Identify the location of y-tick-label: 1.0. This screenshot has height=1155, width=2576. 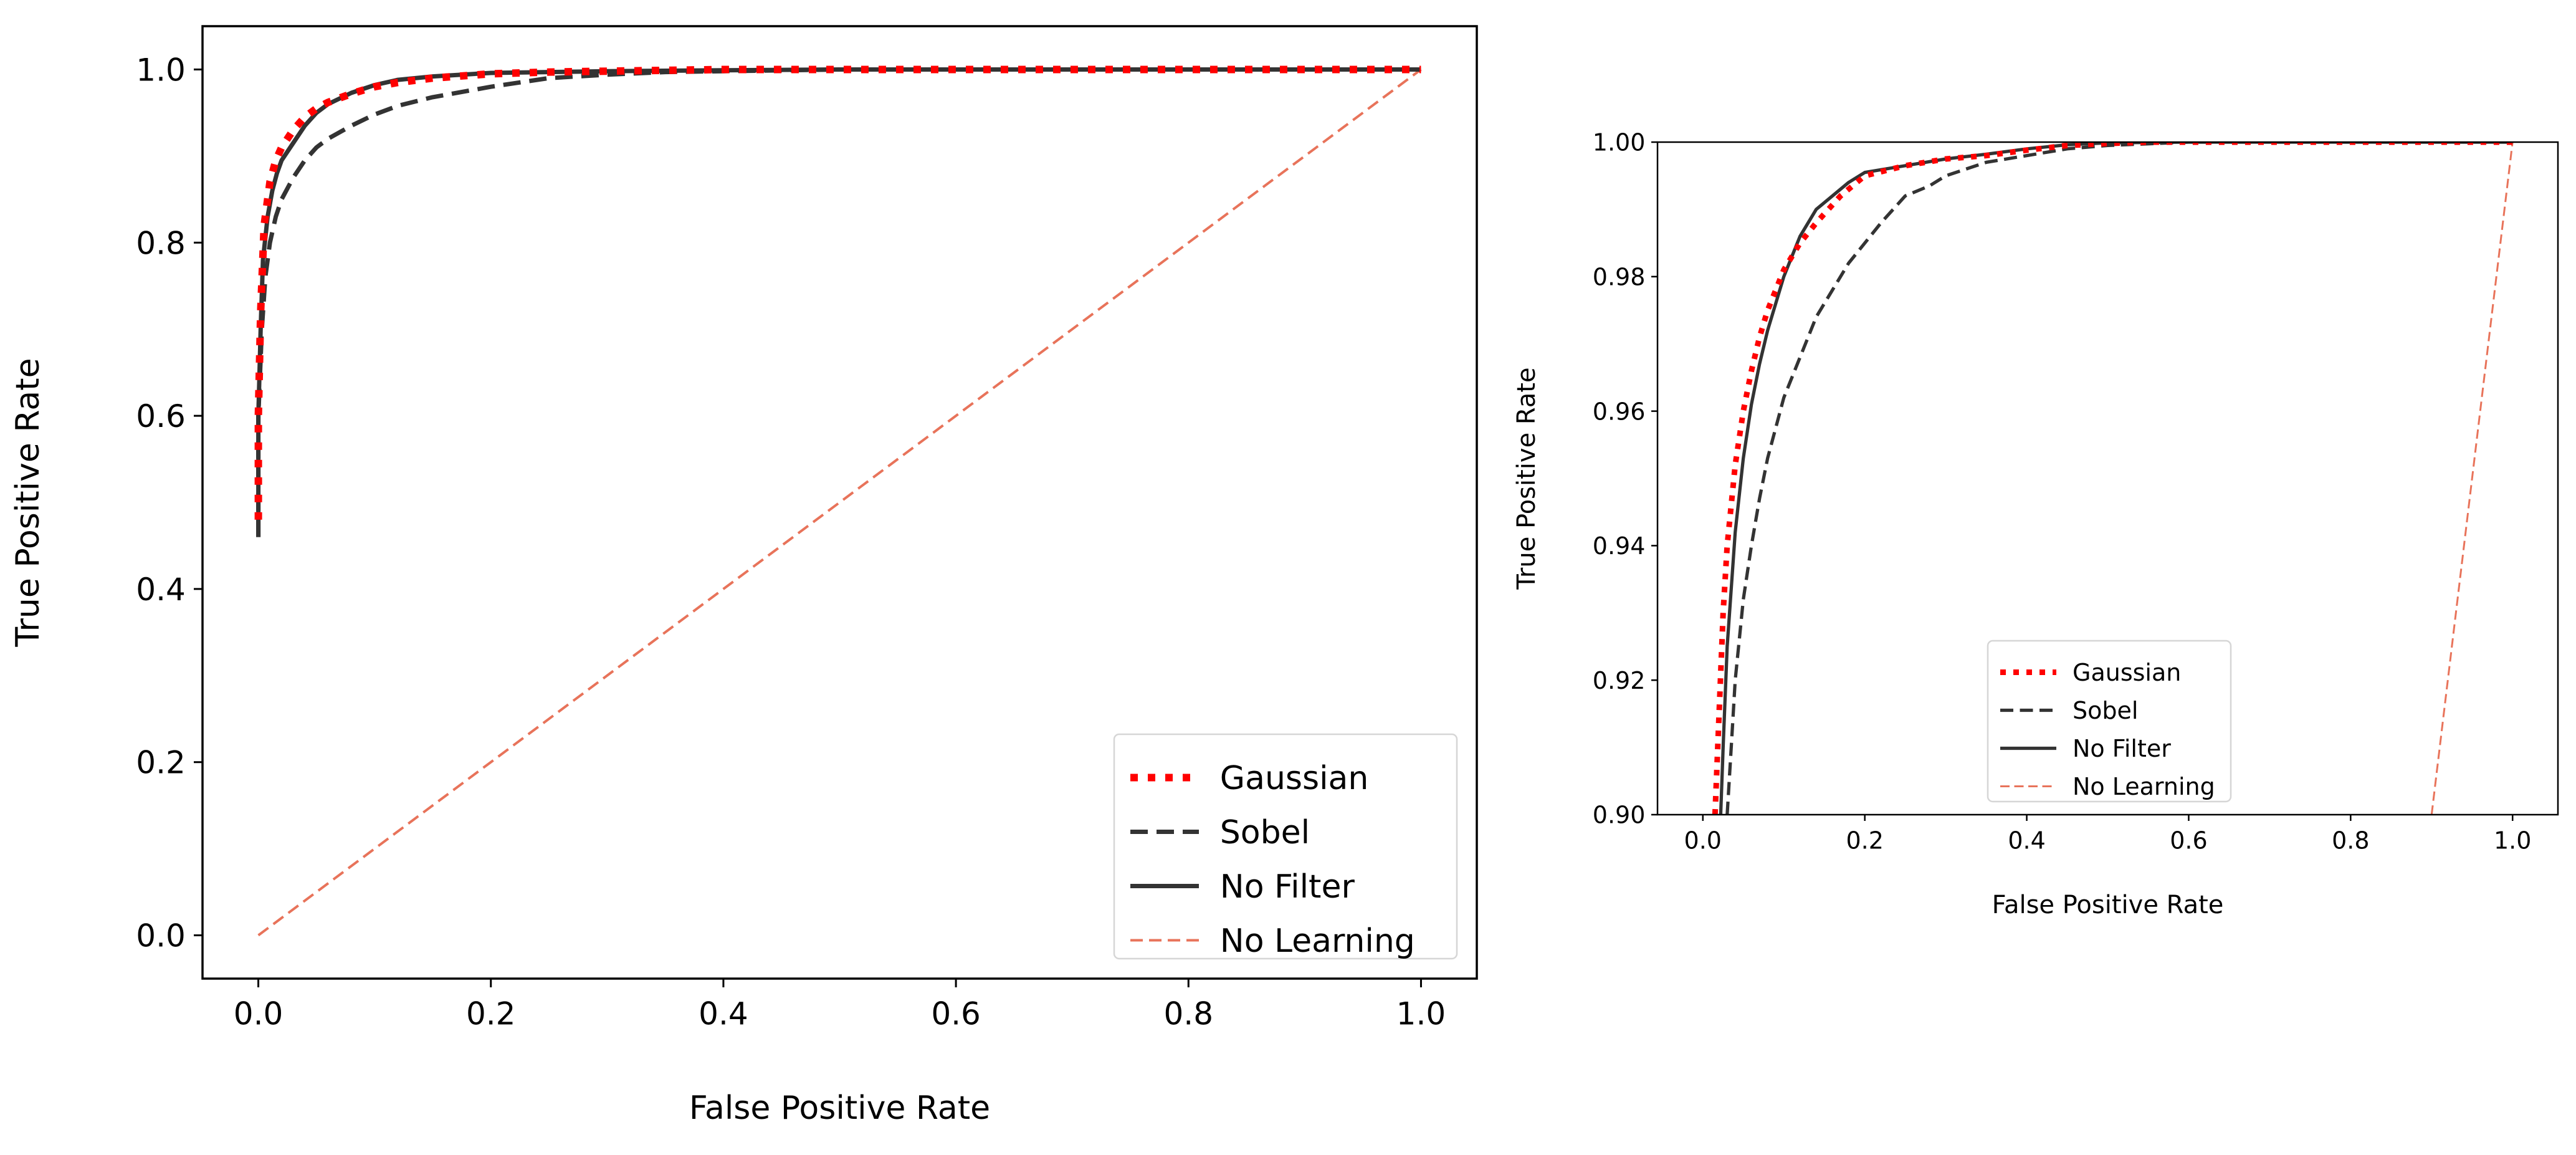
(161, 70).